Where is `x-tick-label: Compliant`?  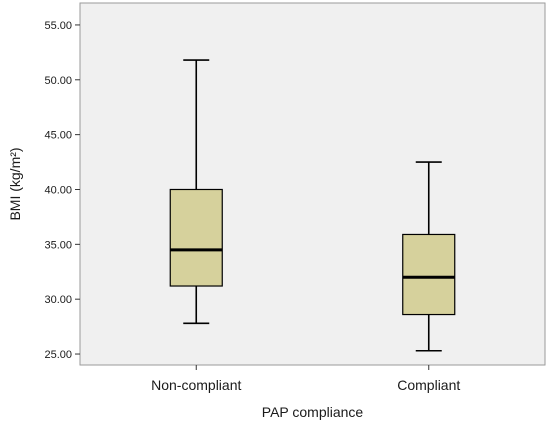 x-tick-label: Compliant is located at coordinates (428, 385).